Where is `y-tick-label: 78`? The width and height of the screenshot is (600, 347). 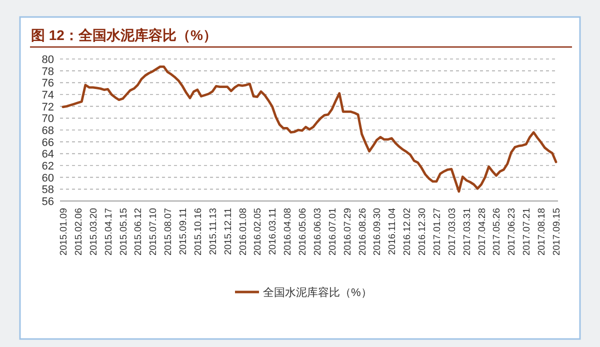 y-tick-label: 78 is located at coordinates (48, 72).